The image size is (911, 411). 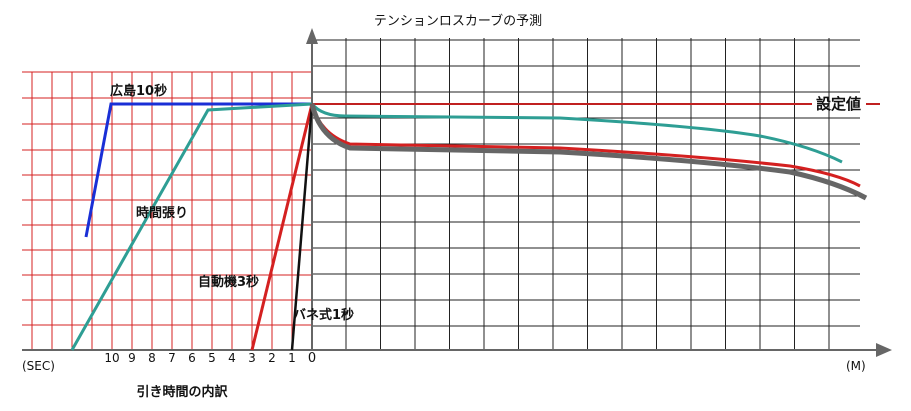 What do you see at coordinates (282, 227) in the screenshot?
I see `series-line-auto-machine` at bounding box center [282, 227].